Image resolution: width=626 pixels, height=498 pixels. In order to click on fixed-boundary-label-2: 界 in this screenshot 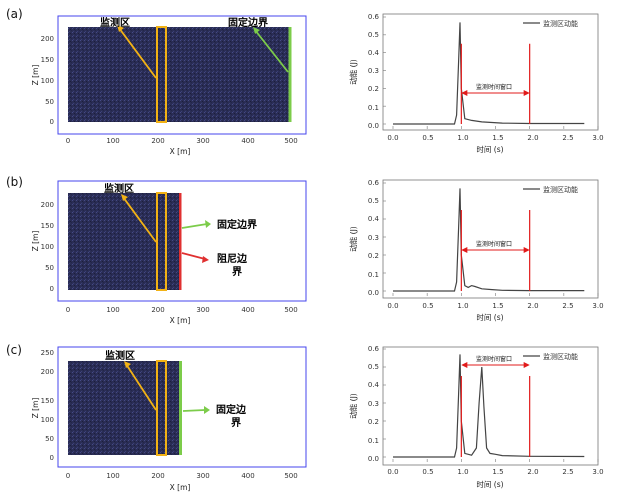, I will do `click(236, 423)`.